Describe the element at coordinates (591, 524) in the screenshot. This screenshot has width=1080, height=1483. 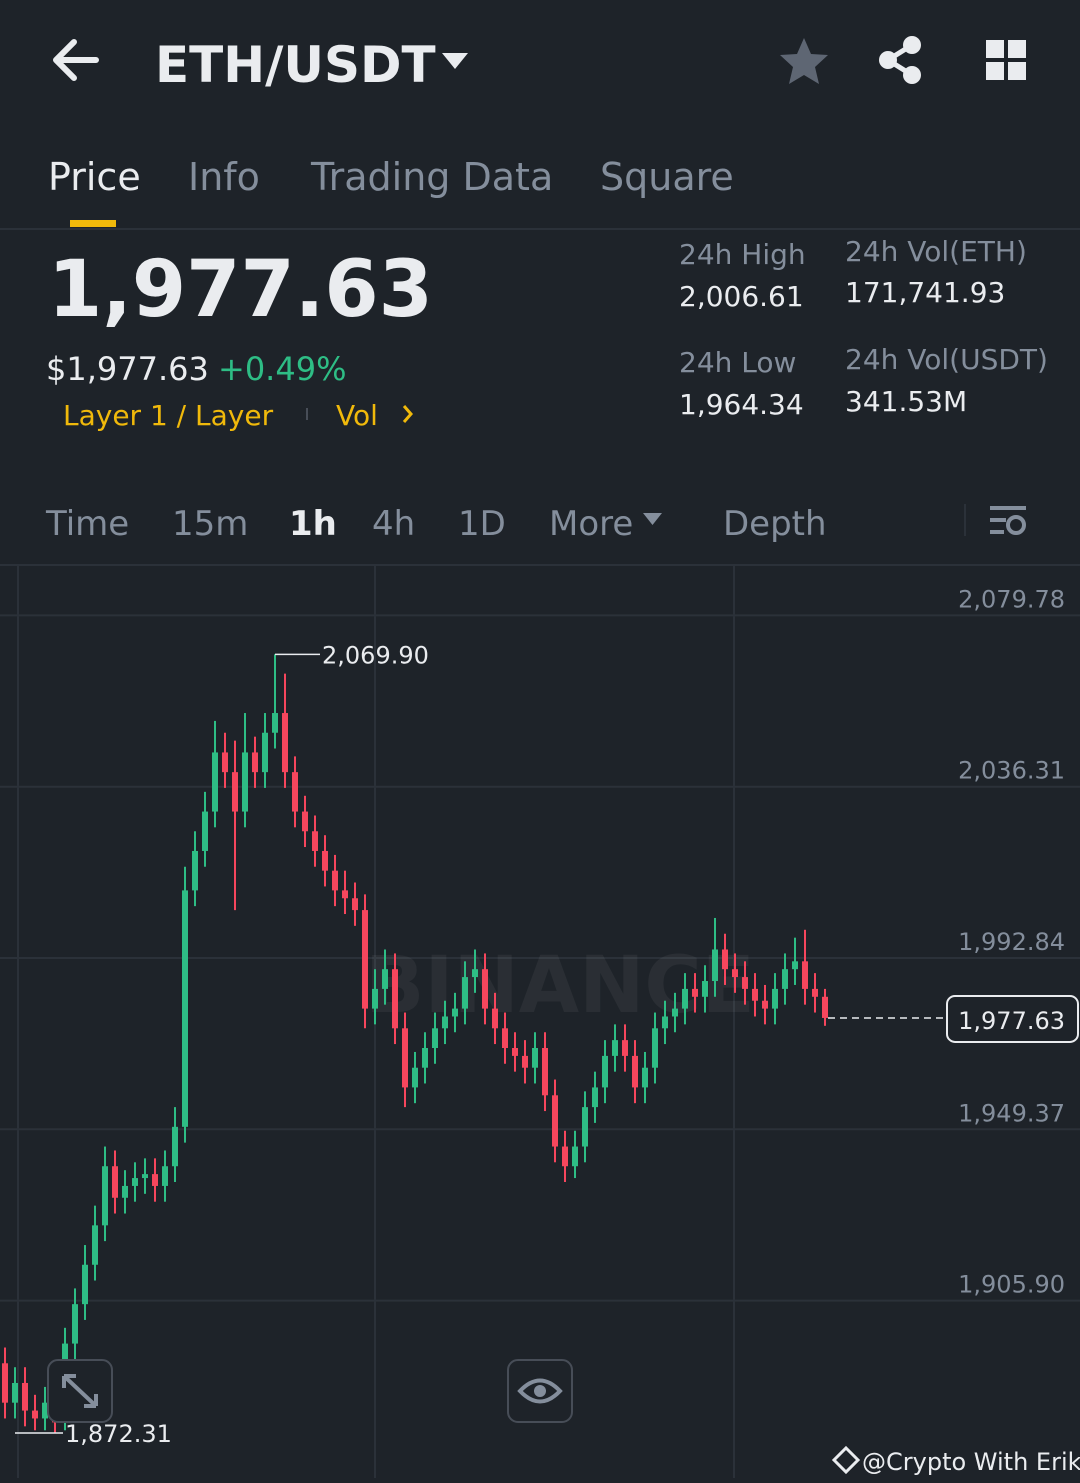
I see `interval: More` at that location.